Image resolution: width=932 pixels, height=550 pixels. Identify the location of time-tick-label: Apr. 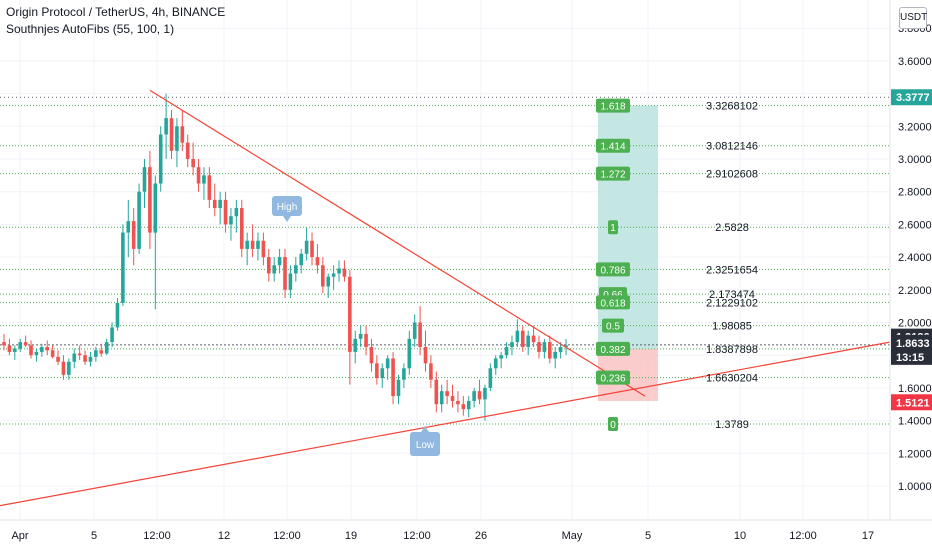
(19, 536).